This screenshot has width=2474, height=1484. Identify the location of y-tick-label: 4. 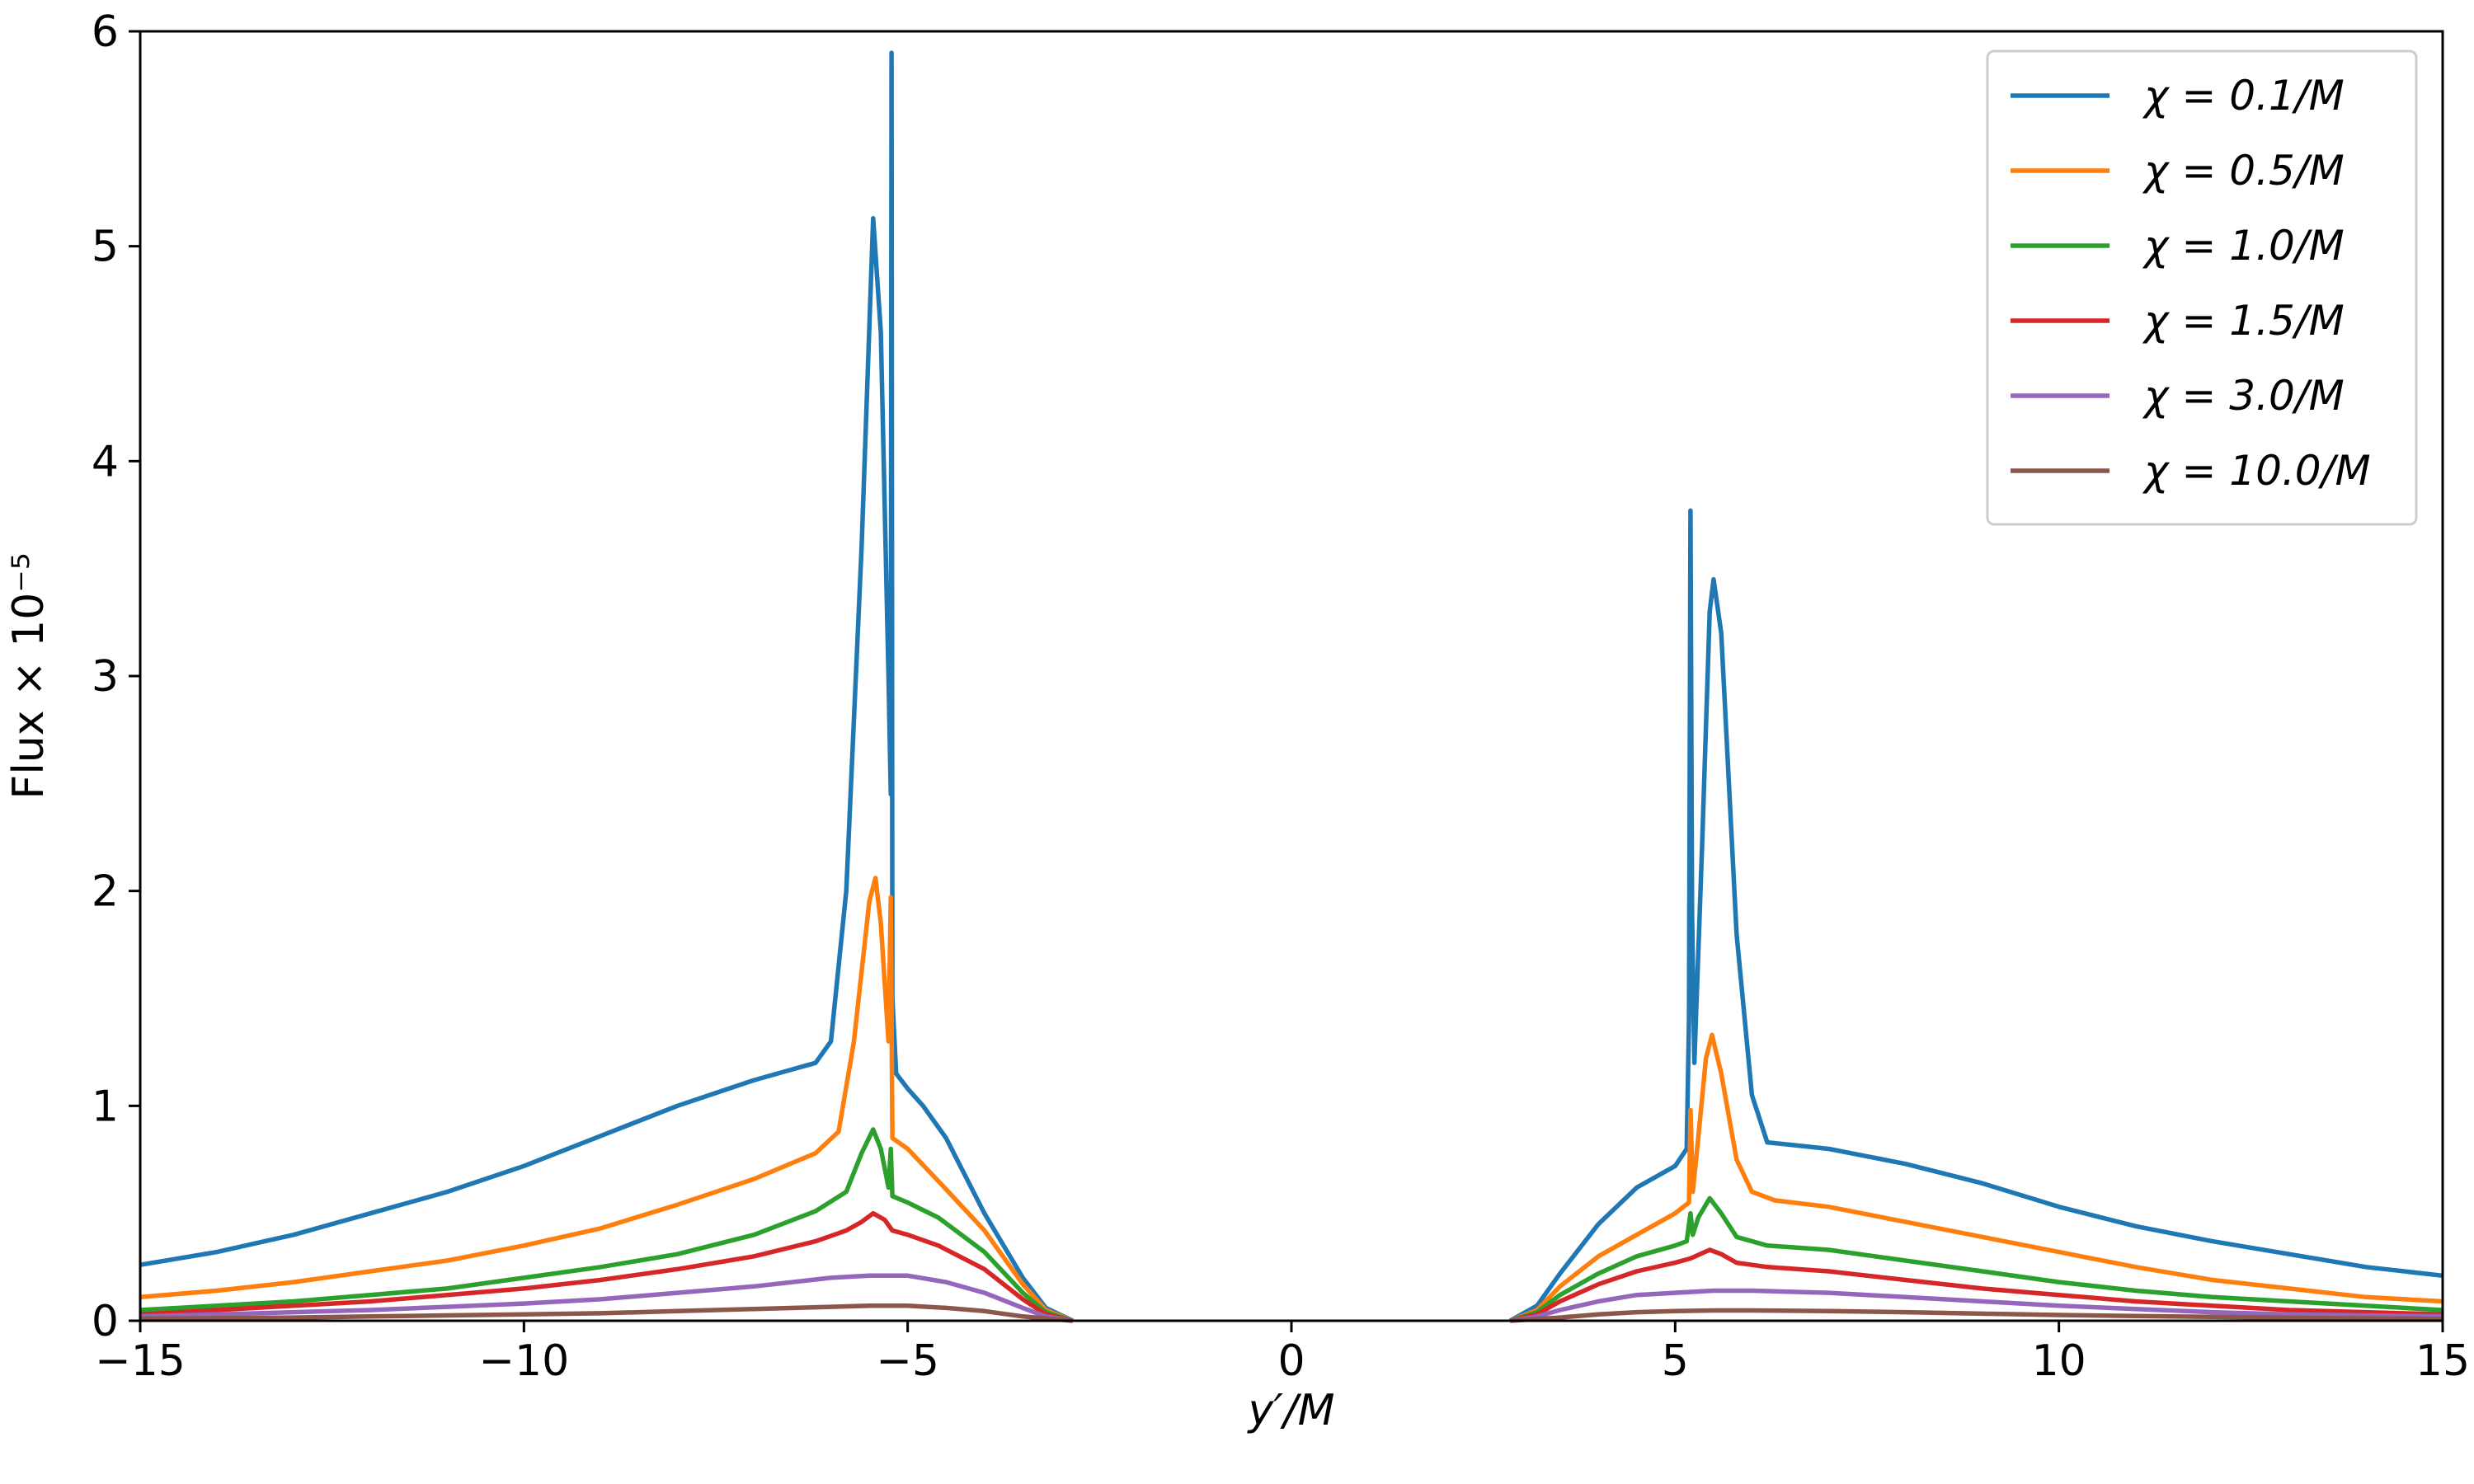
(105, 461).